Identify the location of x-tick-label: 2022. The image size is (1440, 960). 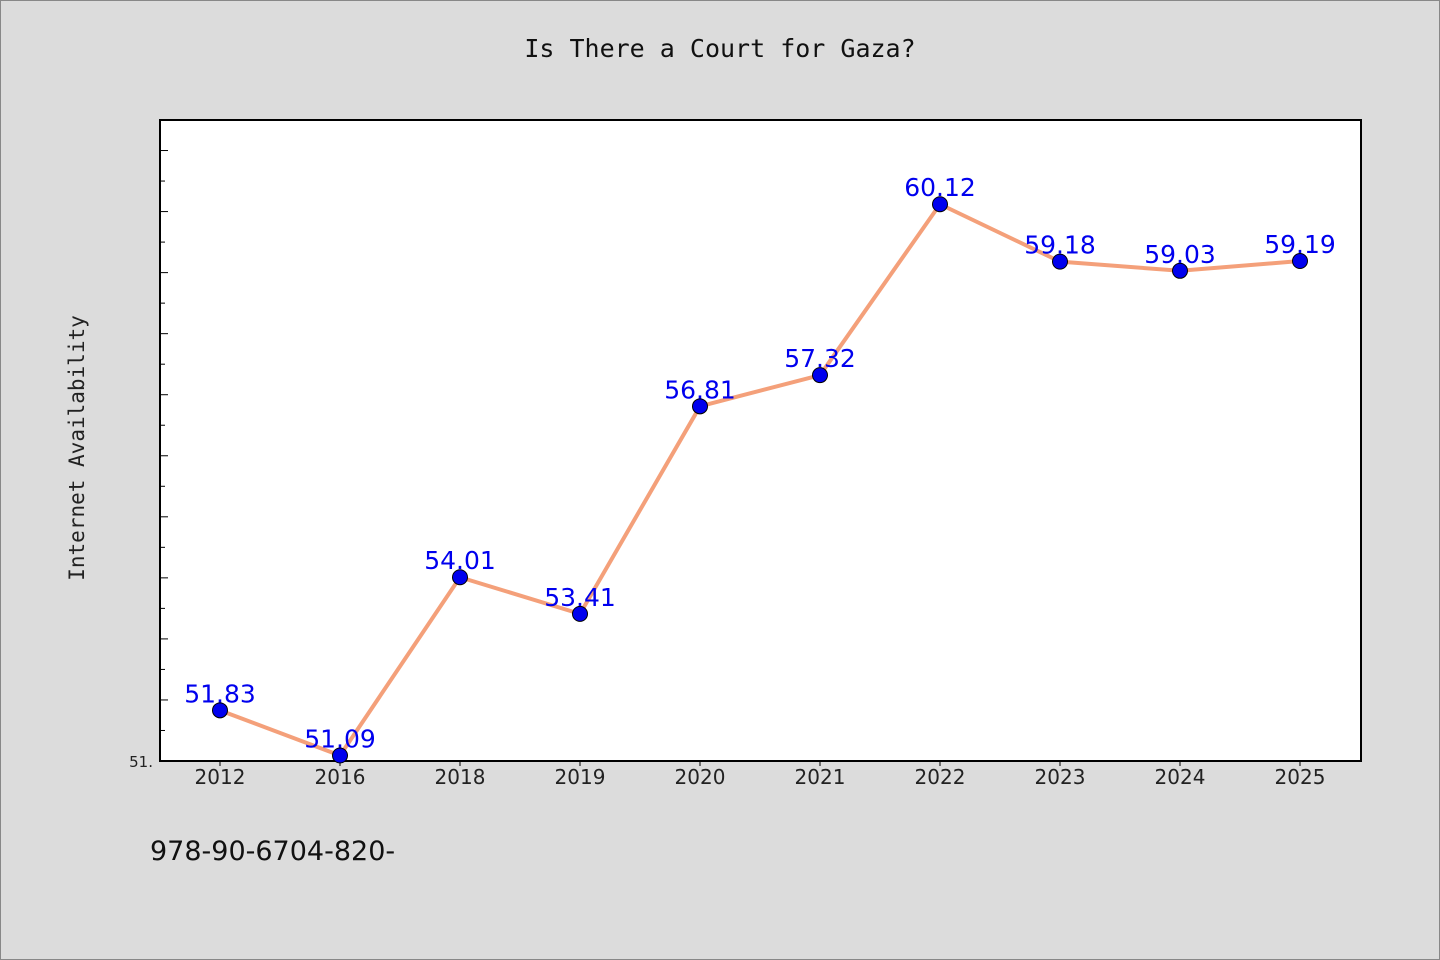
(940, 777).